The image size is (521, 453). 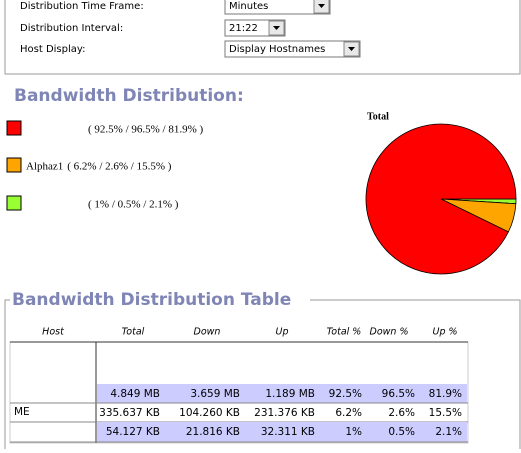 What do you see at coordinates (243, 28) in the screenshot?
I see `select-value: 21:22` at bounding box center [243, 28].